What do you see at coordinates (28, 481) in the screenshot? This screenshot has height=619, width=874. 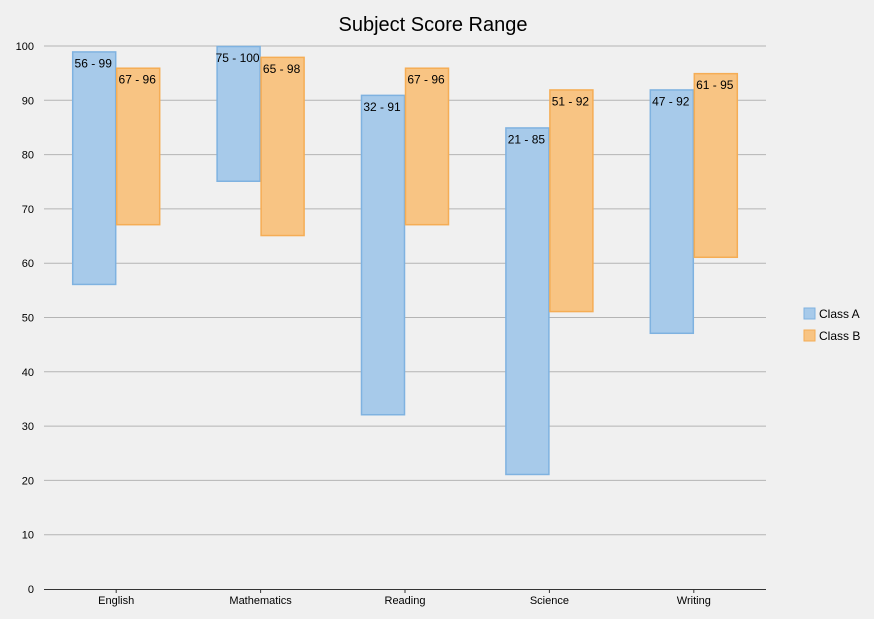 I see `y-tick-label: 20` at bounding box center [28, 481].